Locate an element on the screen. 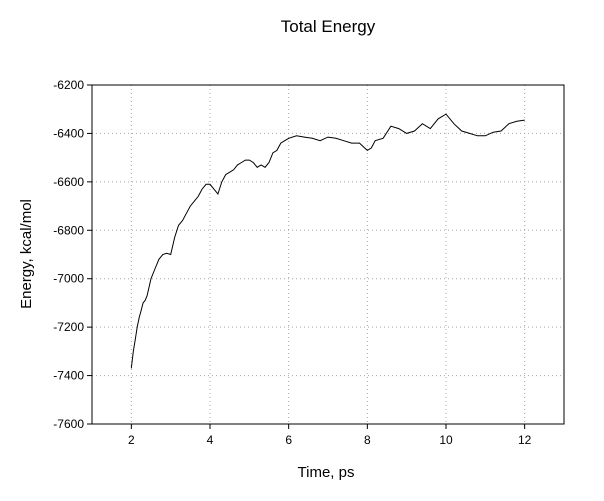 This screenshot has width=604, height=501. y-axis-label: Energy, kcal/mol is located at coordinates (26, 254).